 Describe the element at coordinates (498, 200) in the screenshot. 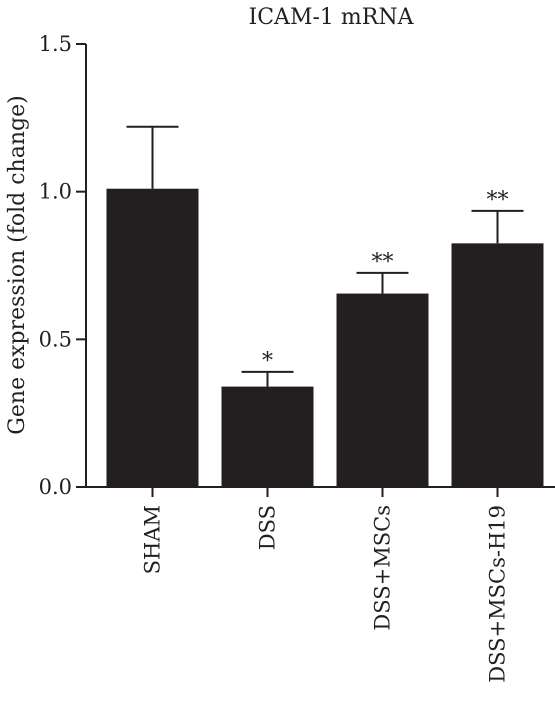

I see `significance-mark-3: **` at that location.